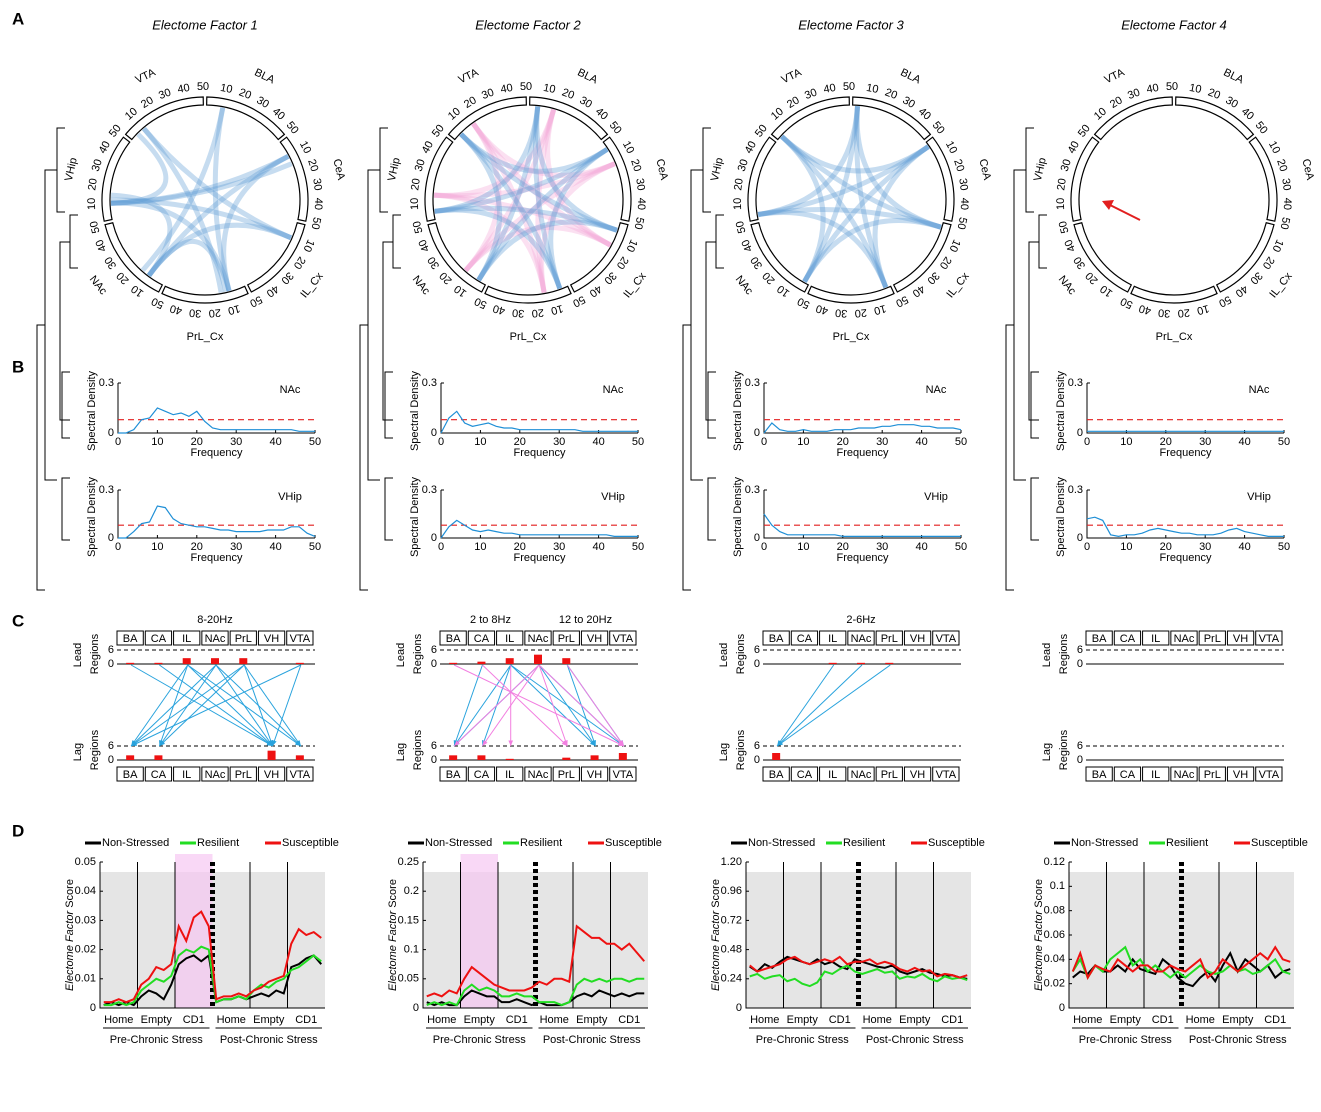 This screenshot has height=1112, width=1321. What do you see at coordinates (638, 442) in the screenshot?
I see `x-tick-label: 50` at bounding box center [638, 442].